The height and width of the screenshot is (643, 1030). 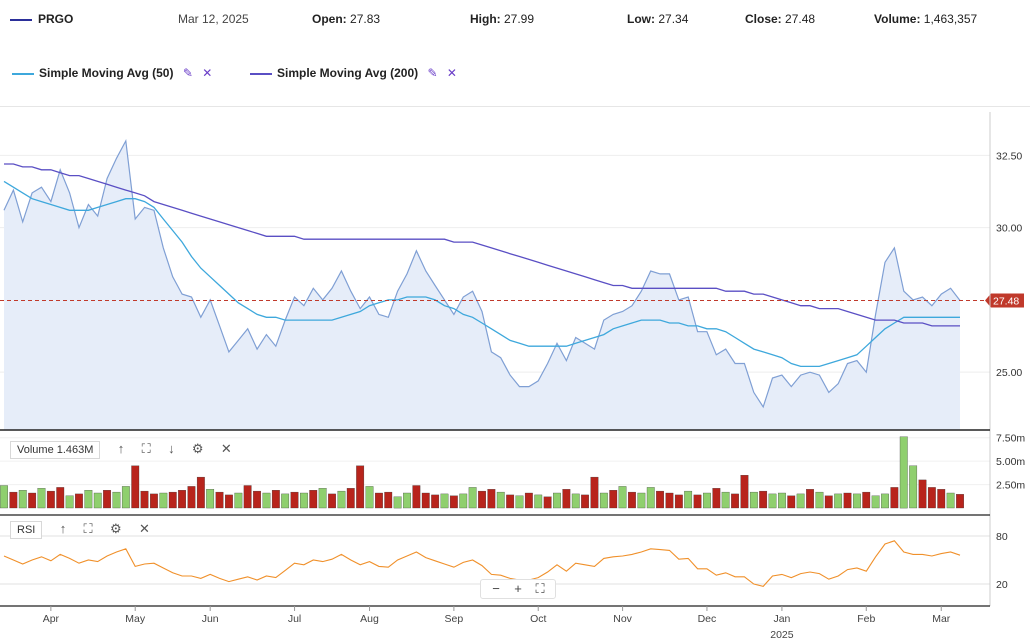 What do you see at coordinates (482, 472) in the screenshot?
I see `volume-panel` at bounding box center [482, 472].